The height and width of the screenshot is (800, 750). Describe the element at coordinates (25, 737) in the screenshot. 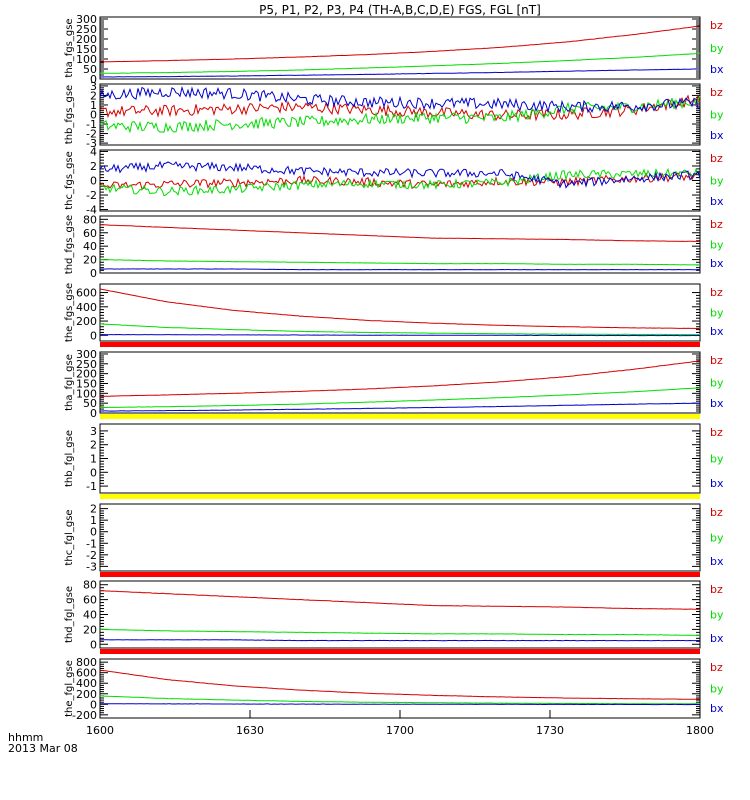

I see `x-axis-label-line1: hhmm` at that location.